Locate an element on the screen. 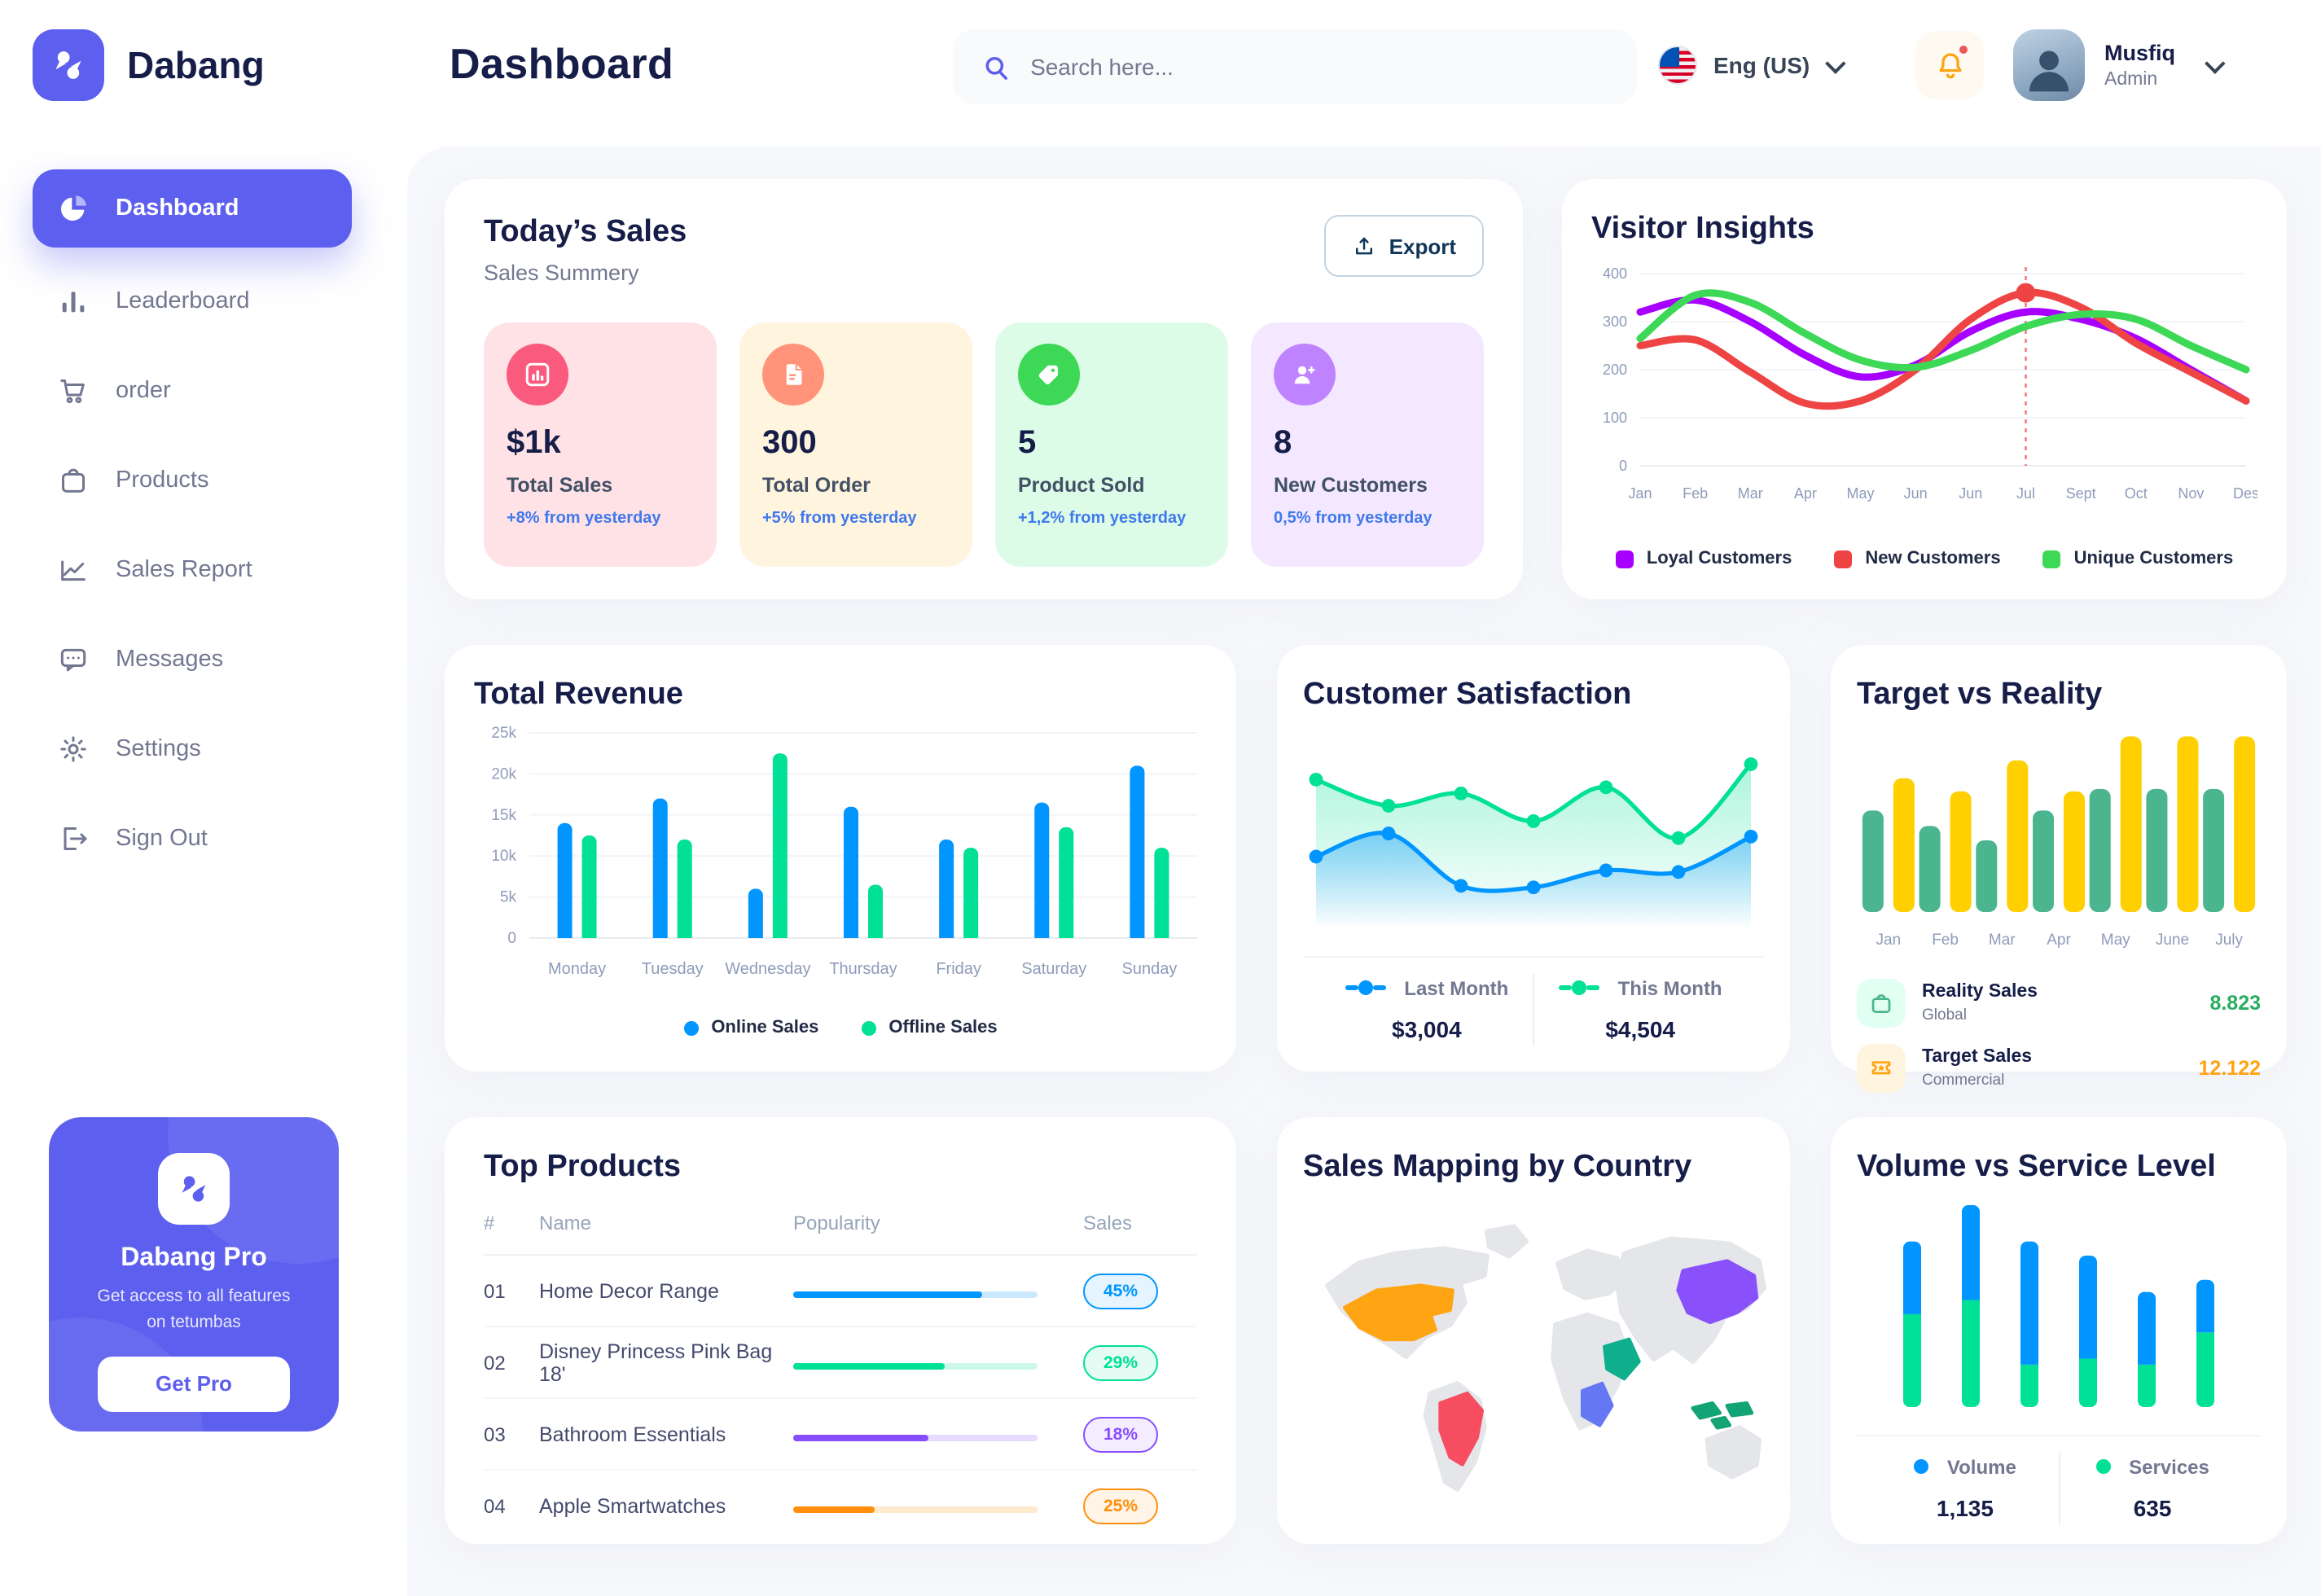 Image resolution: width=2321 pixels, height=1596 pixels. svg-text: Thursday is located at coordinates (863, 969).